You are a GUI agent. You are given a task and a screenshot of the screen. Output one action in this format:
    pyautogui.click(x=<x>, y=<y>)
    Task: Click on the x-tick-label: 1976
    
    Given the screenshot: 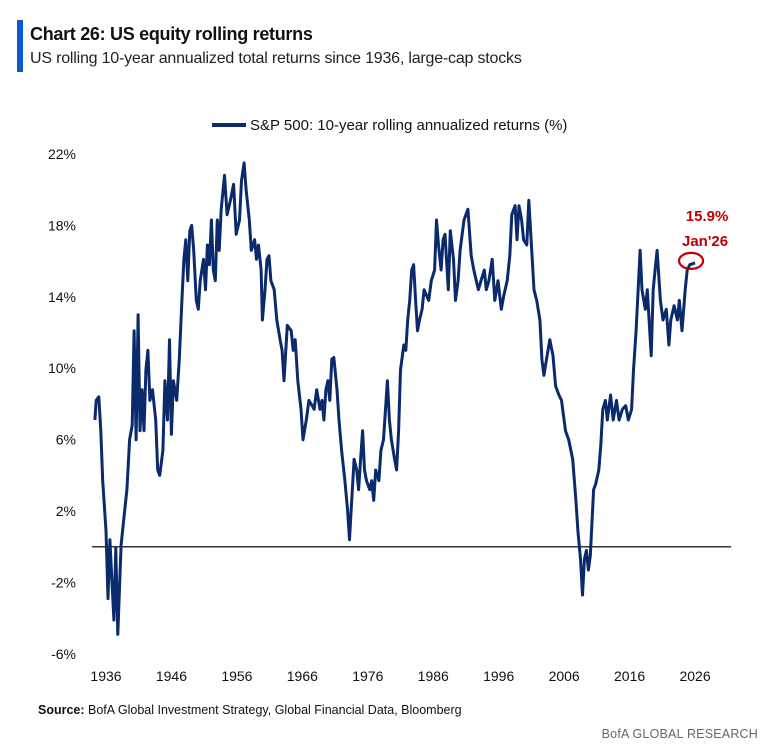 What is the action you would take?
    pyautogui.click(x=367, y=676)
    